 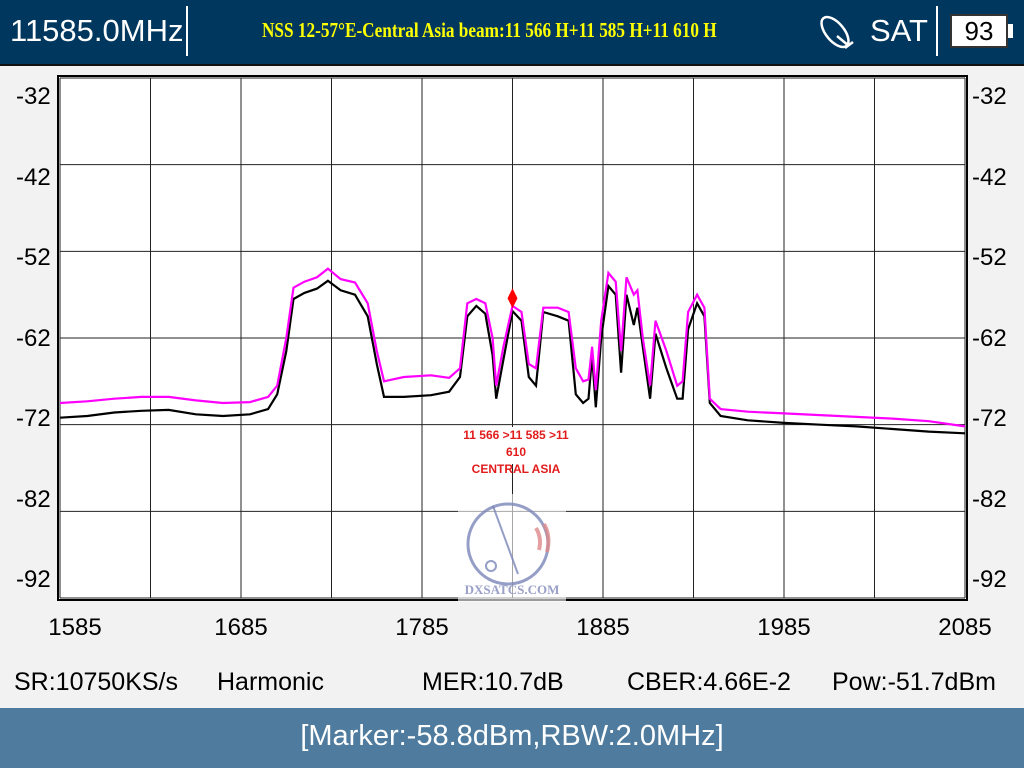 What do you see at coordinates (989, 338) in the screenshot?
I see `y-tick-label-right: -62` at bounding box center [989, 338].